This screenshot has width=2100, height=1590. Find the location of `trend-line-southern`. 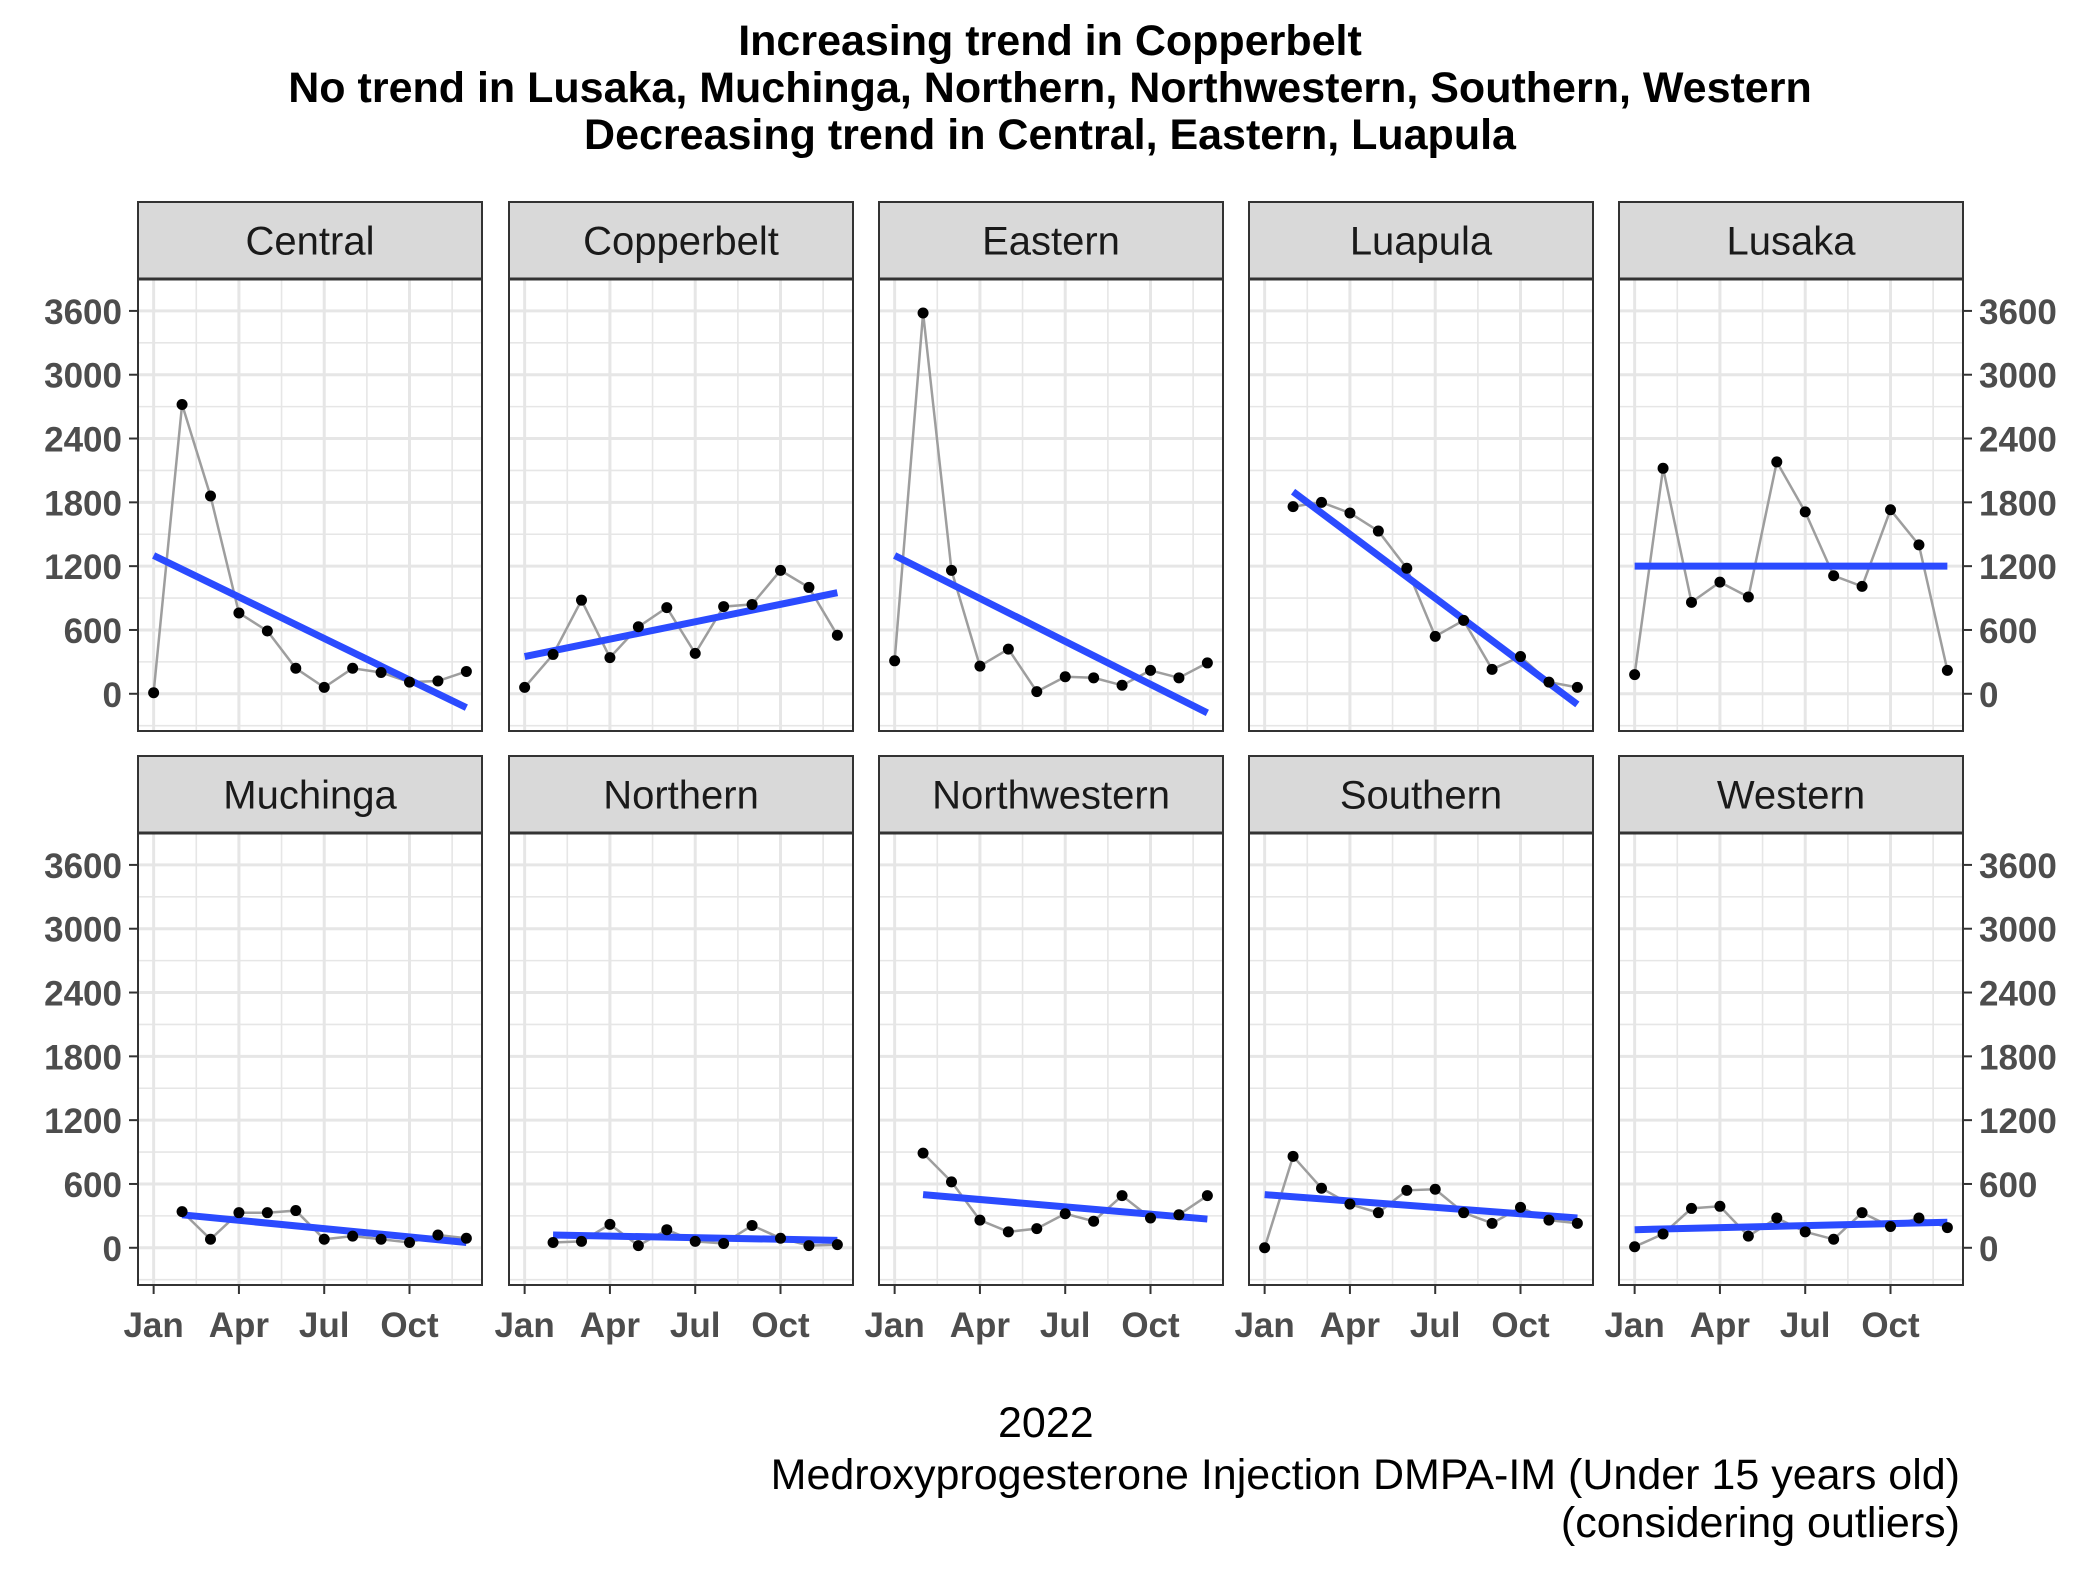

trend-line-southern is located at coordinates (1421, 1206).